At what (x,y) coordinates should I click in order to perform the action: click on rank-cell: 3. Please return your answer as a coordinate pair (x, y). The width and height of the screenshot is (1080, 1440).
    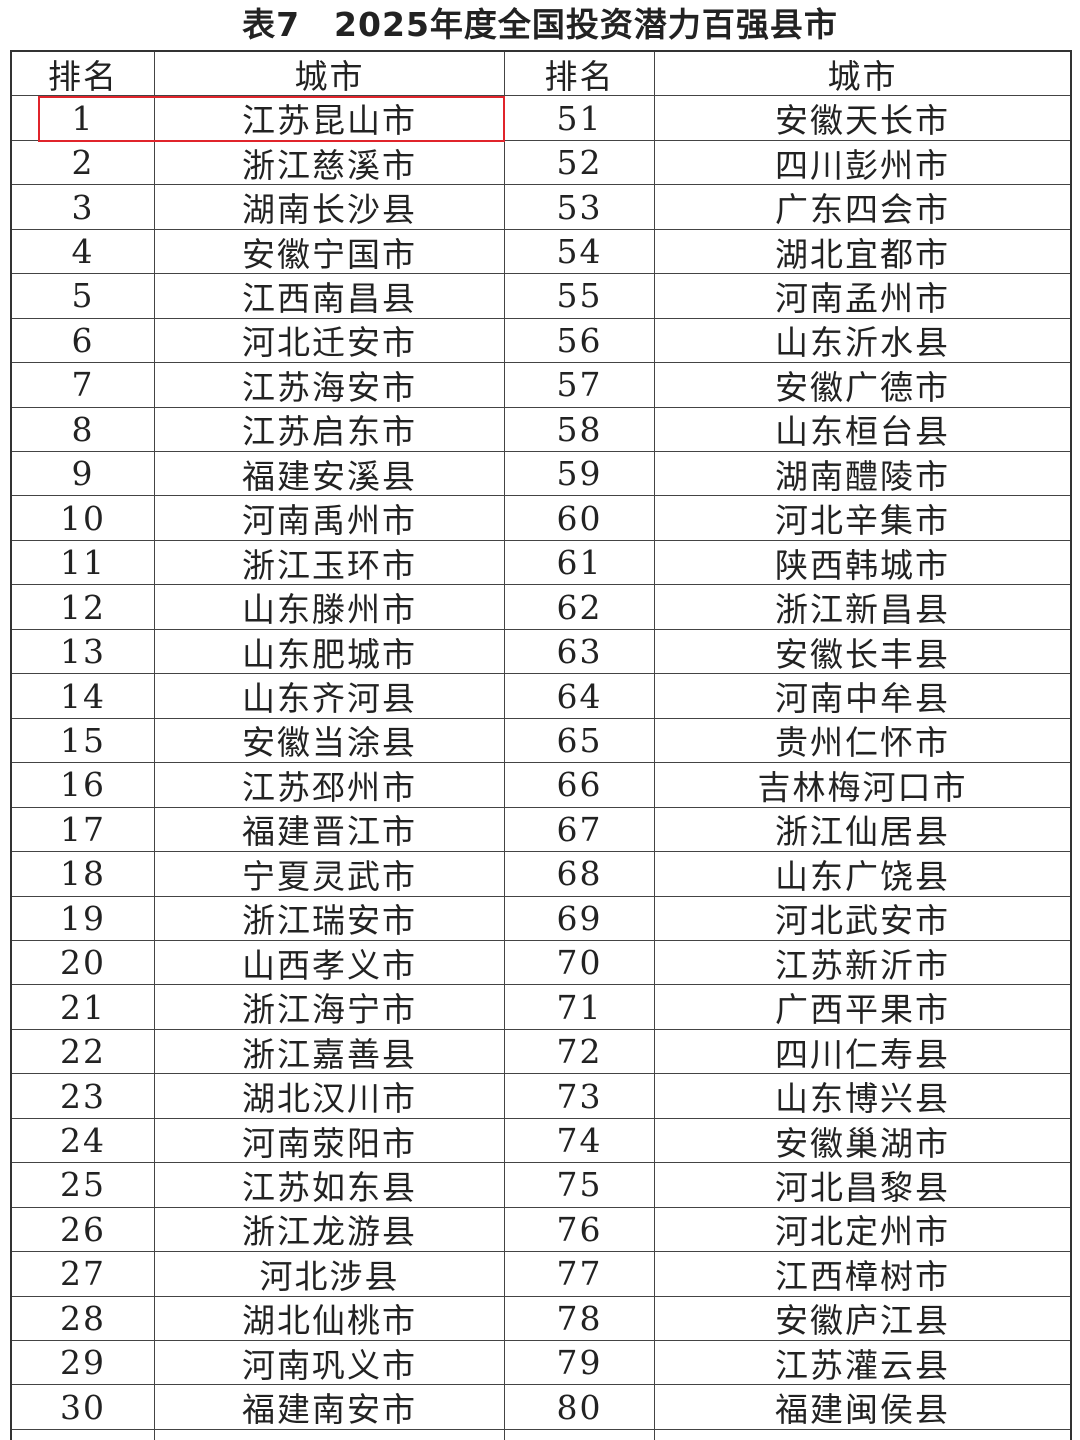
    Looking at the image, I should click on (83, 207).